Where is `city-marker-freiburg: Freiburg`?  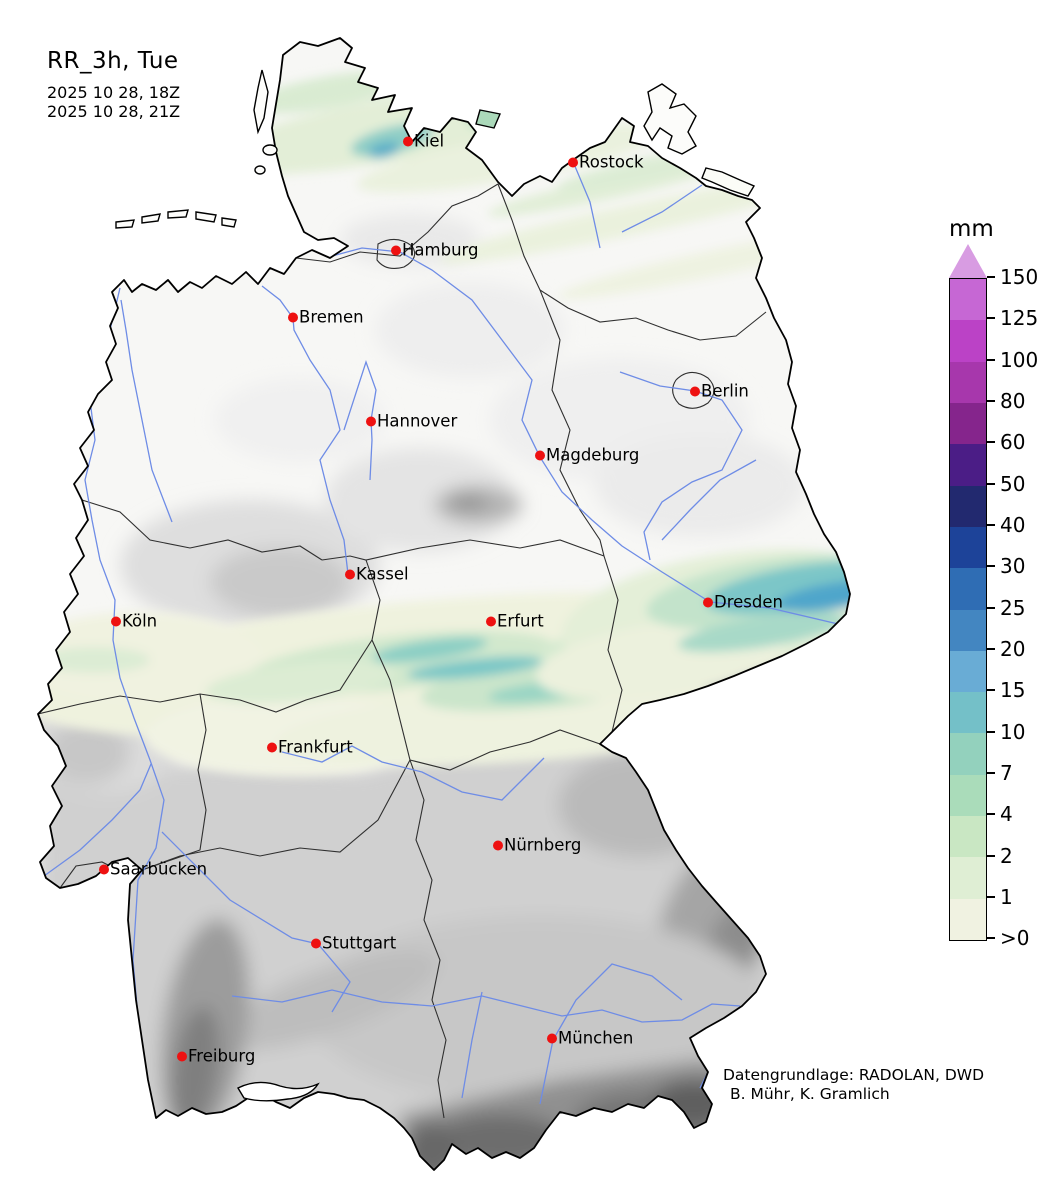
city-marker-freiburg: Freiburg is located at coordinates (216, 1056).